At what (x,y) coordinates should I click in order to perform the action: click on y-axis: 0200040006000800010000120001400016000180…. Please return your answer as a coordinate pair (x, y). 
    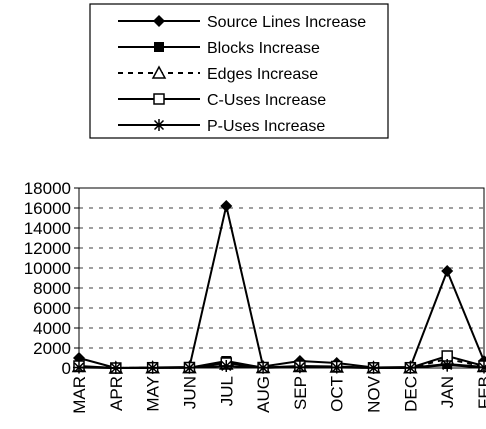
    Looking at the image, I should click on (51, 278).